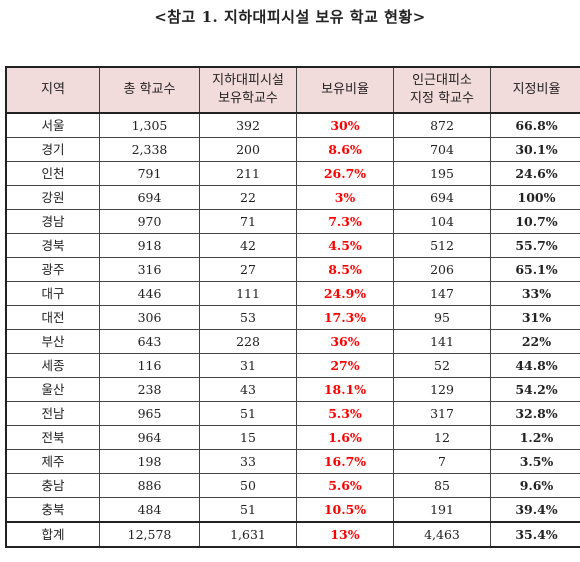  Describe the element at coordinates (292, 245) in the screenshot. I see `table-row: 경북 918 42 4.5% 512 55.7%` at that location.